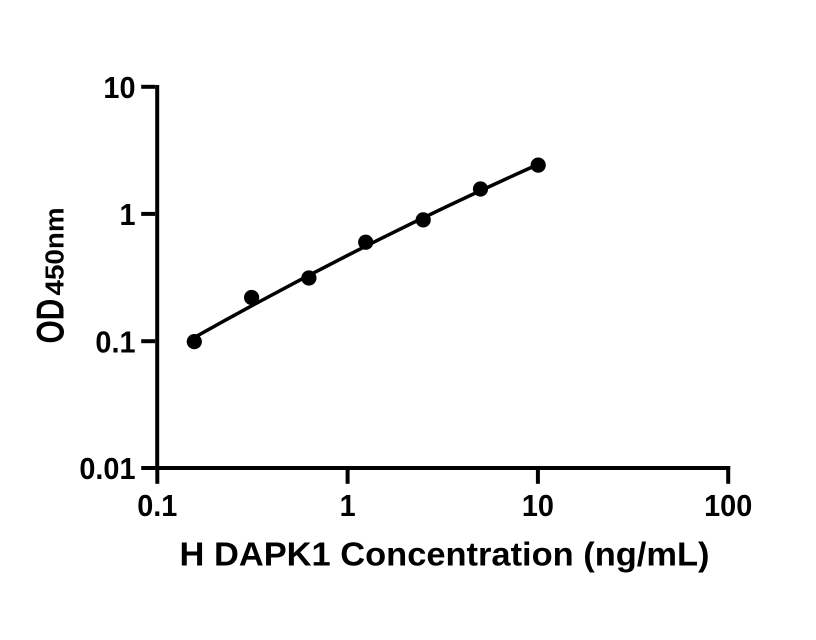  What do you see at coordinates (728, 506) in the screenshot?
I see `svg-text: 100` at bounding box center [728, 506].